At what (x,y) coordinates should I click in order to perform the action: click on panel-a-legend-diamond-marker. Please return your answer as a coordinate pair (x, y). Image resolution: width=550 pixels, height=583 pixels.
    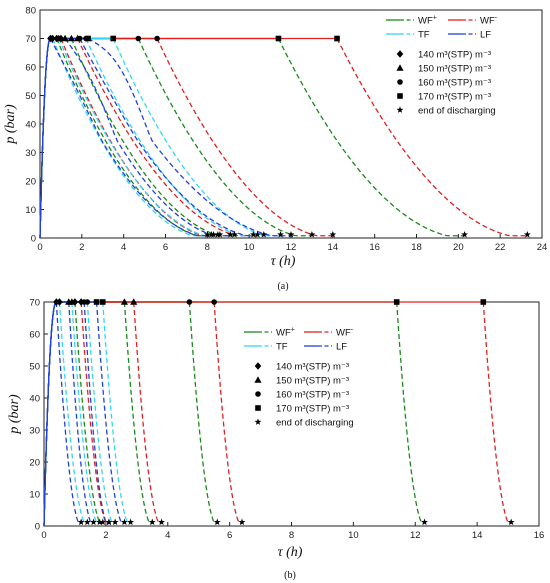
    Looking at the image, I should click on (400, 54).